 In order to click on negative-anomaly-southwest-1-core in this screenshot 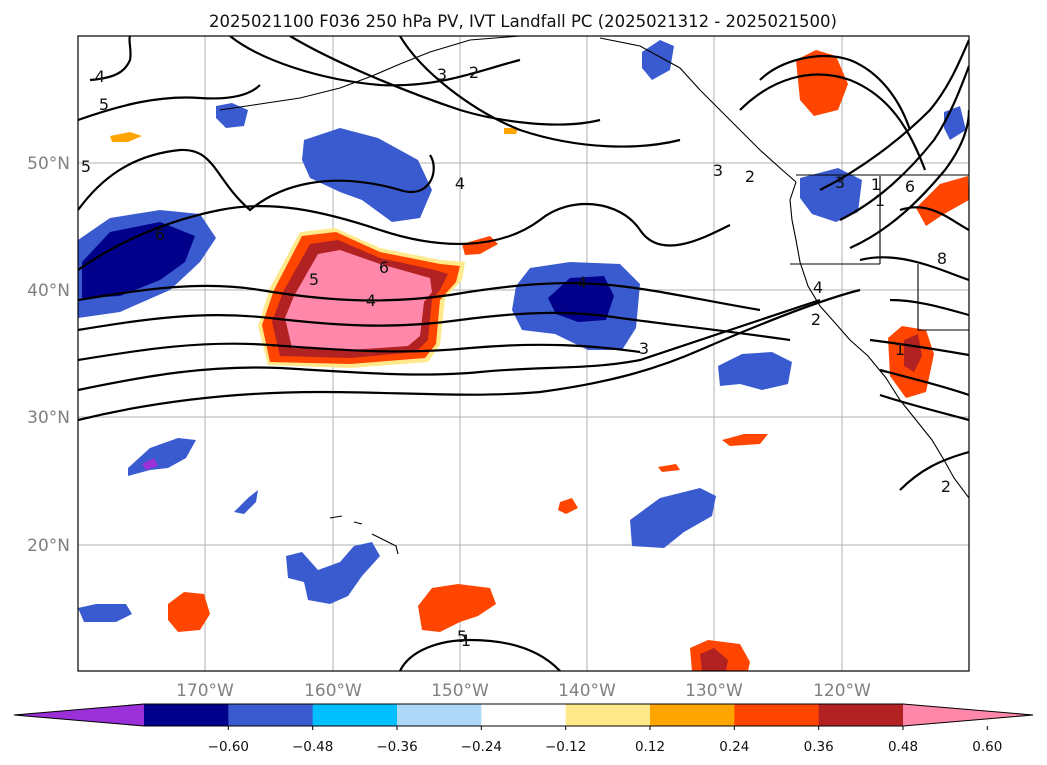, I will do `click(150, 464)`.